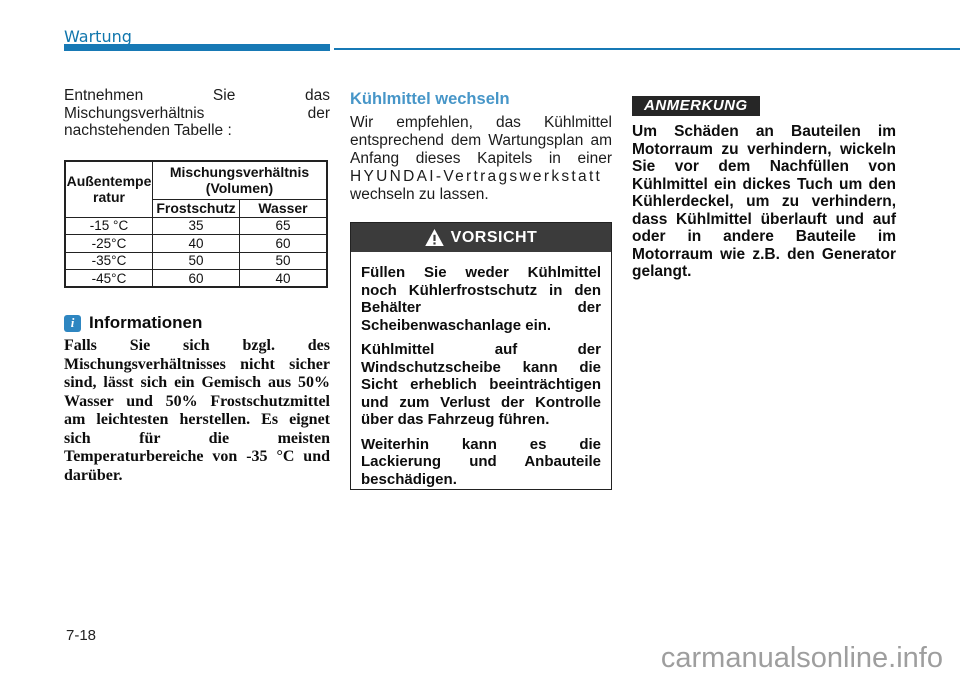  What do you see at coordinates (197, 456) in the screenshot?
I see `information-line: Temperaturbereiche von -35 °C und` at bounding box center [197, 456].